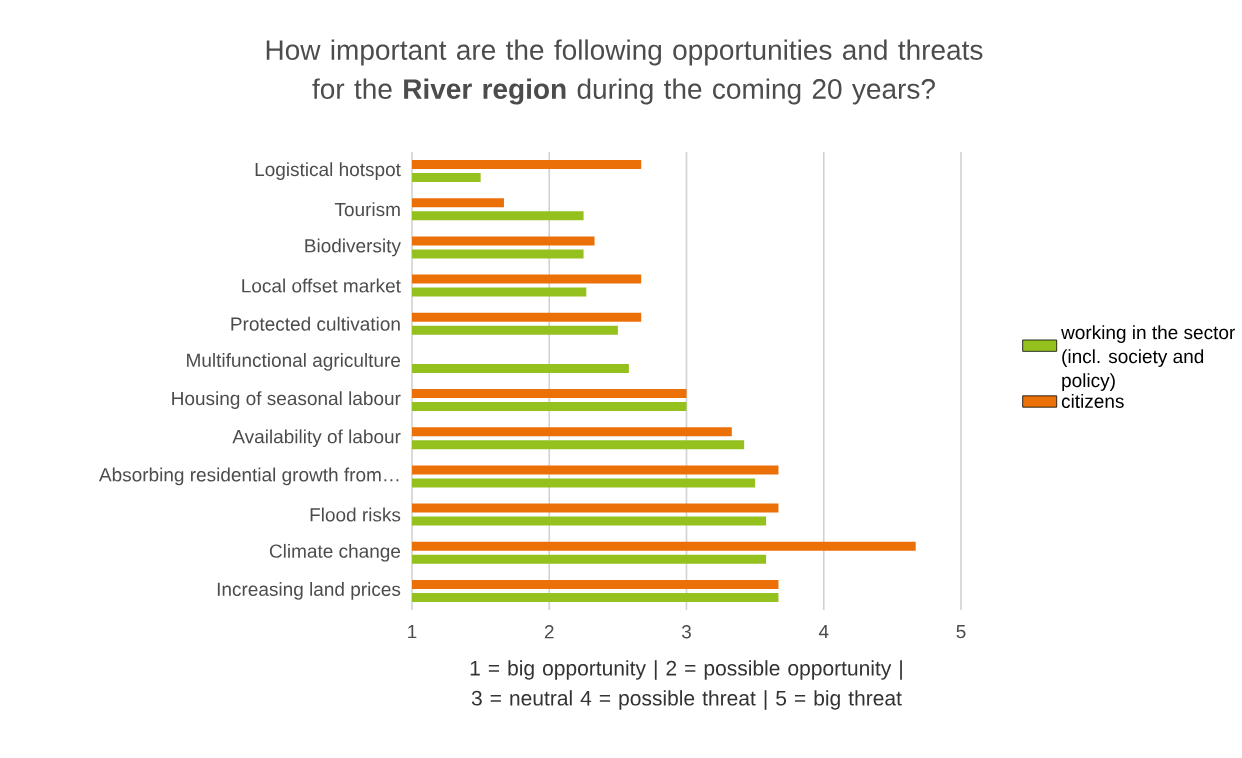  What do you see at coordinates (316, 438) in the screenshot?
I see `y-tick-label: Availability of labour` at bounding box center [316, 438].